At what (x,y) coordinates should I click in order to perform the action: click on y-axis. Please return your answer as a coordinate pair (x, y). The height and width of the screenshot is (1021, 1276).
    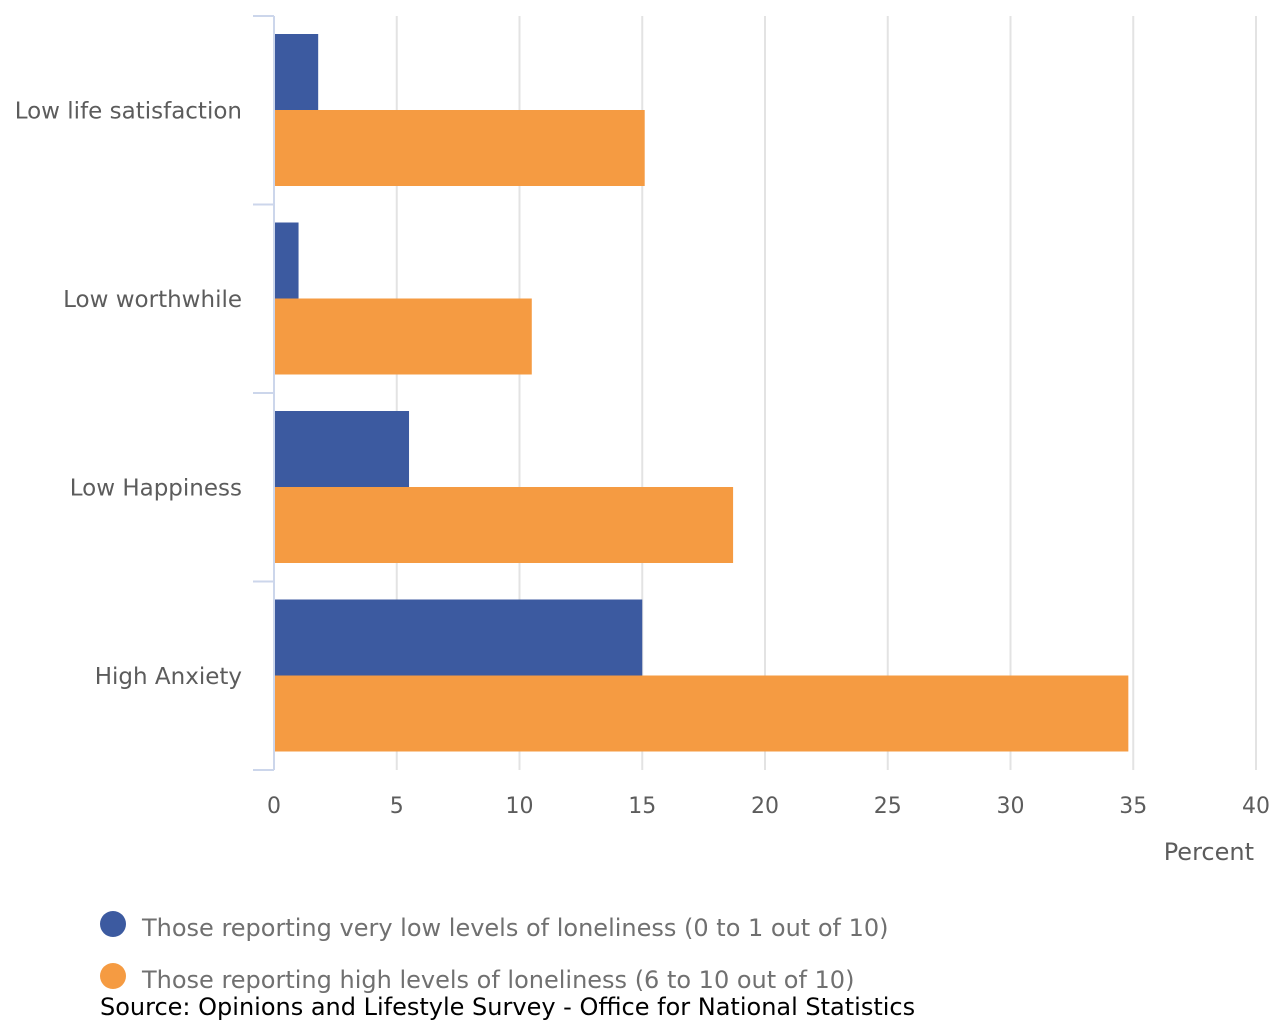
    Looking at the image, I should click on (264, 393).